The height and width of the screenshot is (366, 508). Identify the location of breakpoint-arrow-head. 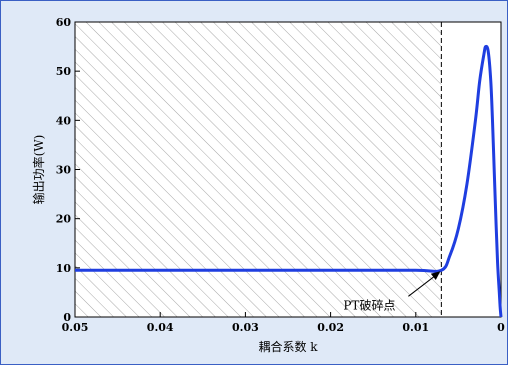
(435, 276).